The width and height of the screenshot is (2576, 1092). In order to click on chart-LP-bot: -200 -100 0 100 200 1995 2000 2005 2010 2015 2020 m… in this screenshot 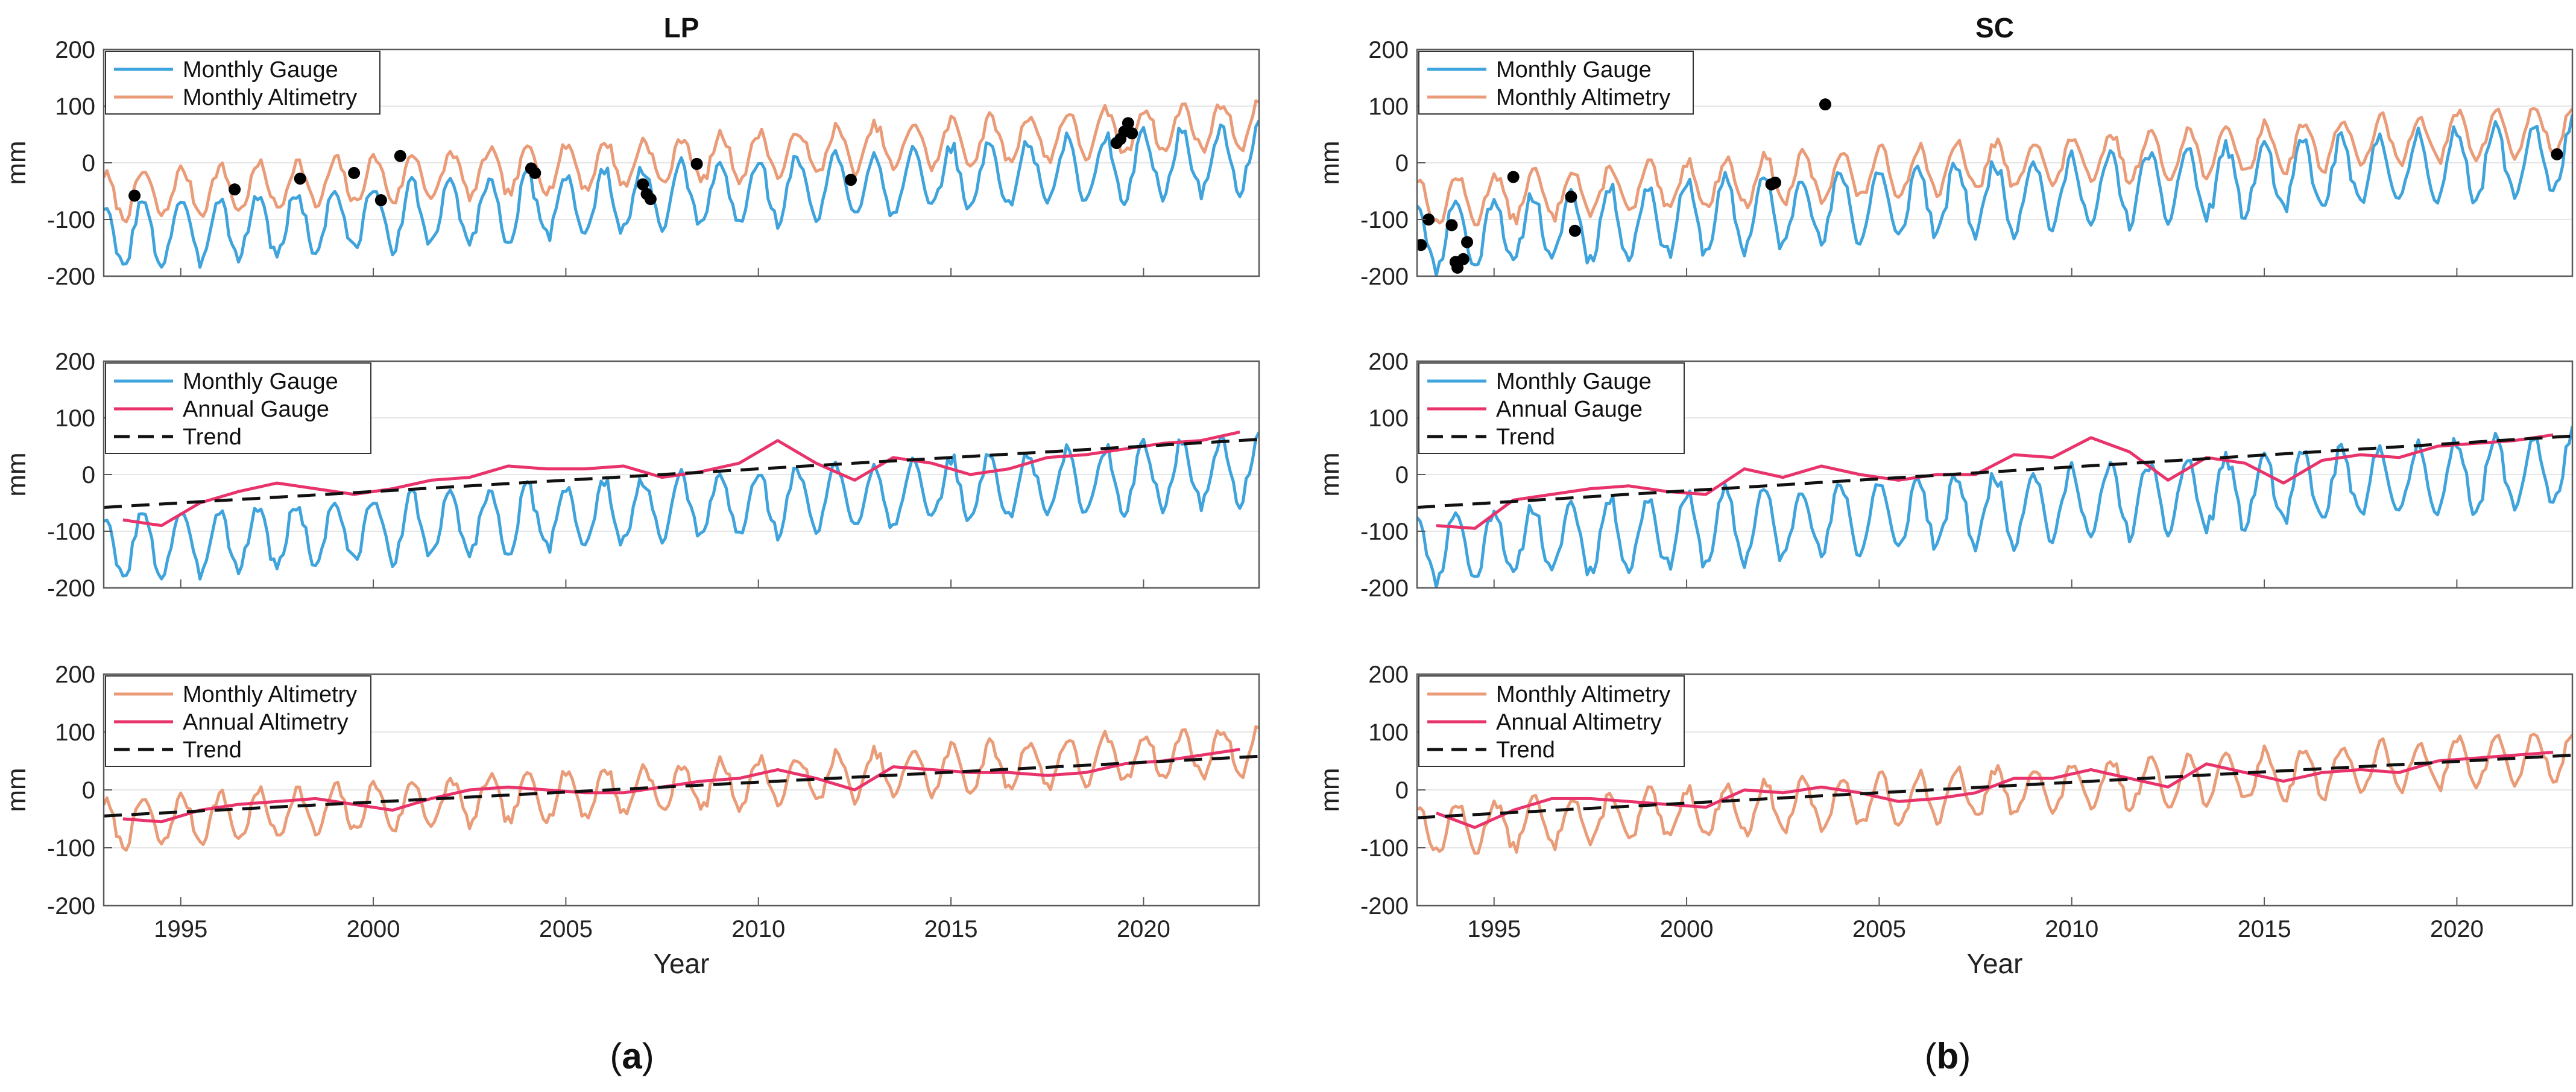, I will do `click(631, 820)`.